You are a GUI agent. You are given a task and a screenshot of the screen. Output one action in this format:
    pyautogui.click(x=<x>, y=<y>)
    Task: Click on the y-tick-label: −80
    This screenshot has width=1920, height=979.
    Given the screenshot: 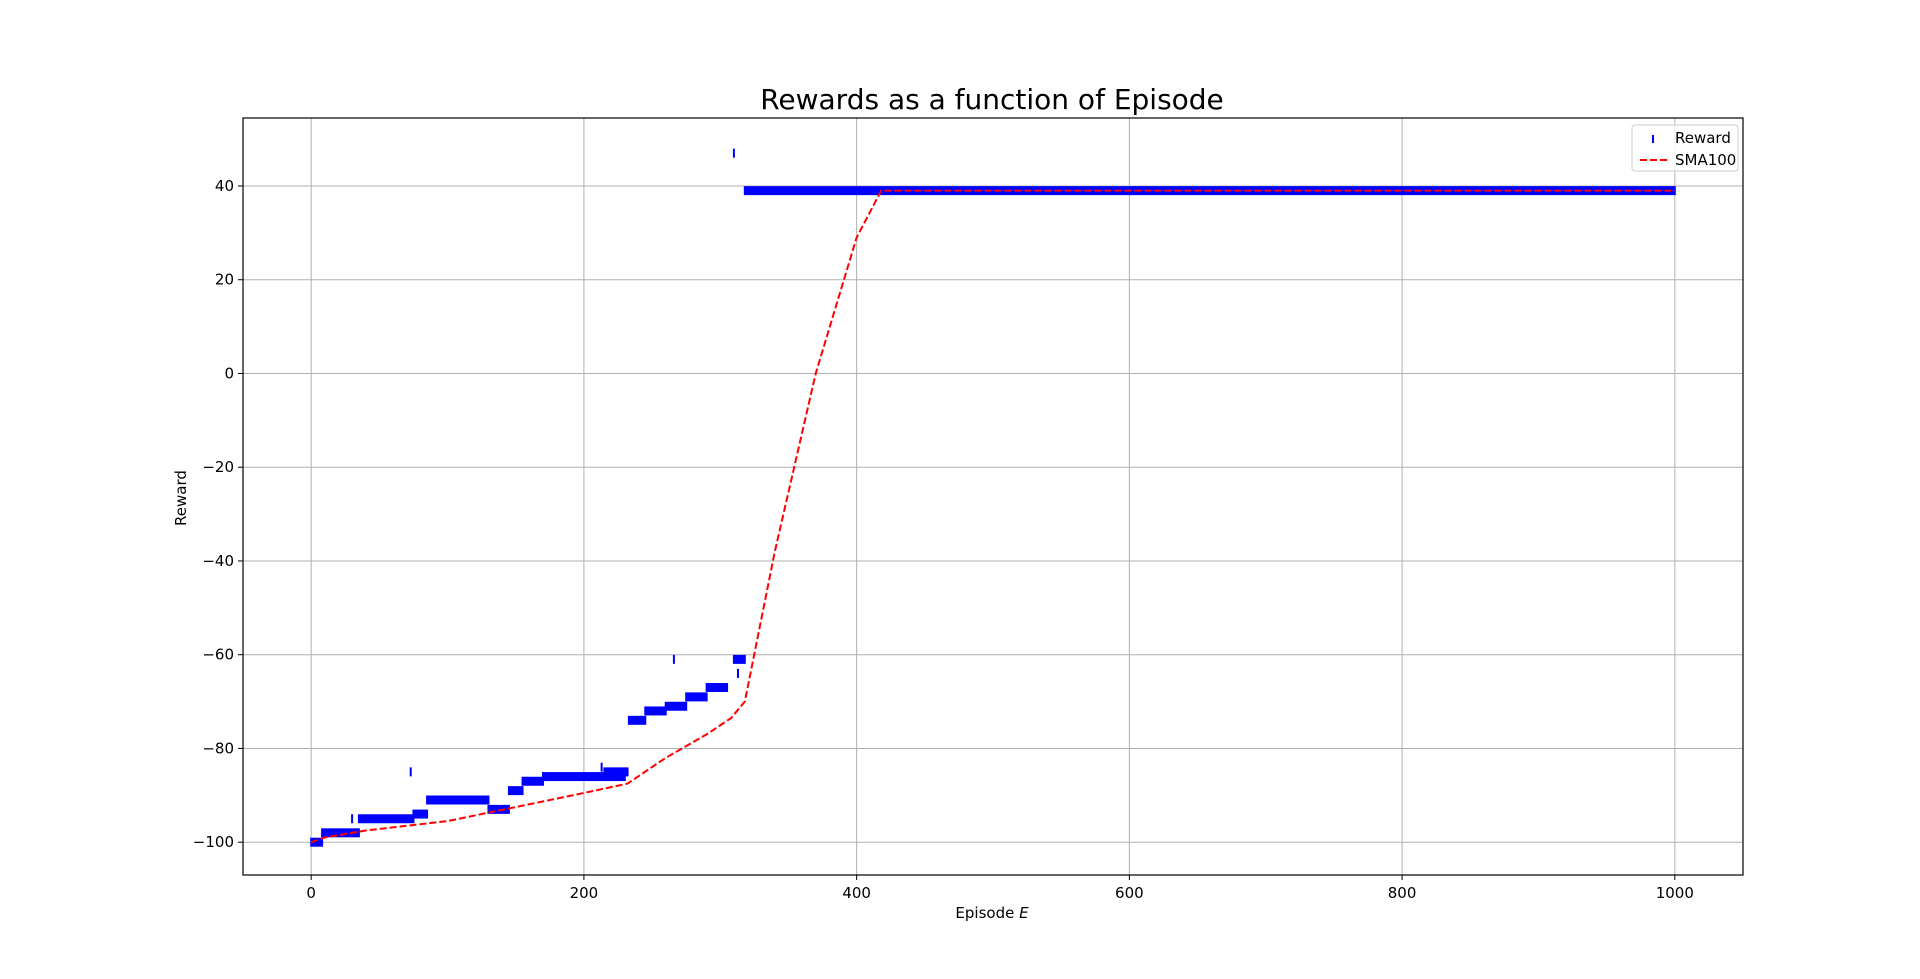 What is the action you would take?
    pyautogui.click(x=218, y=748)
    